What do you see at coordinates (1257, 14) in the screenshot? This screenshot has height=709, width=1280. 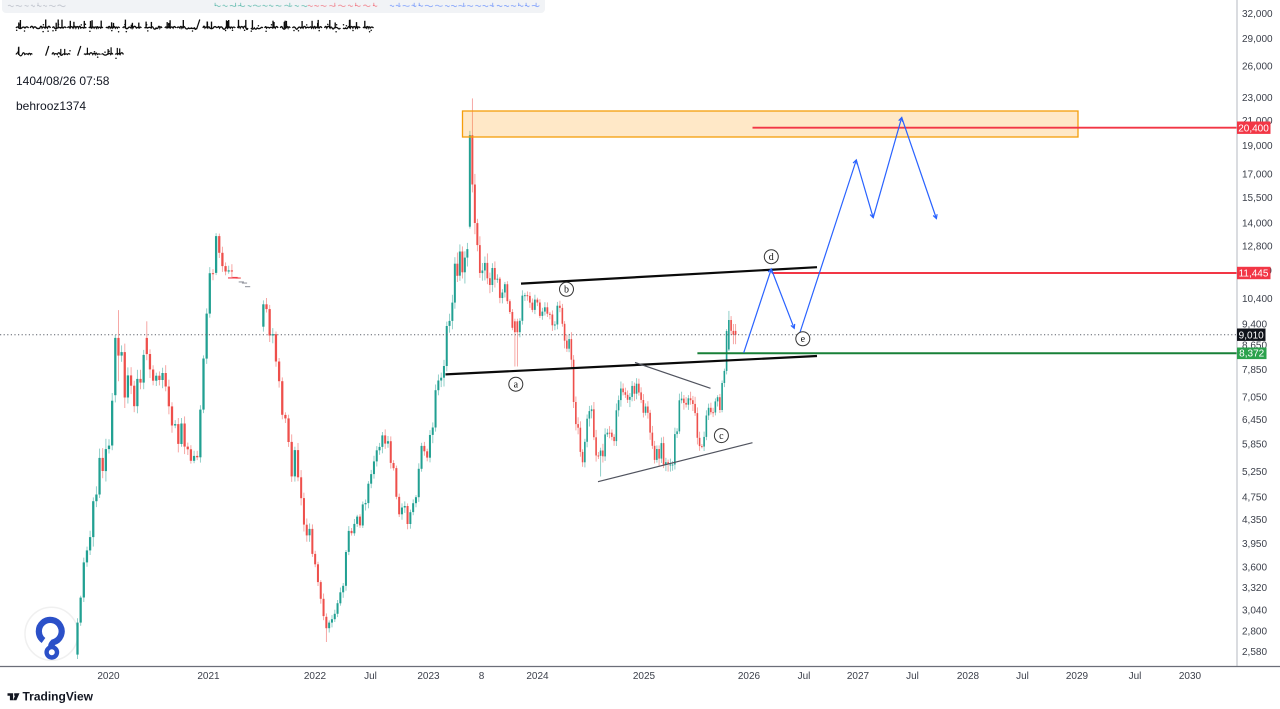 I see `svg-text: 32,000` at bounding box center [1257, 14].